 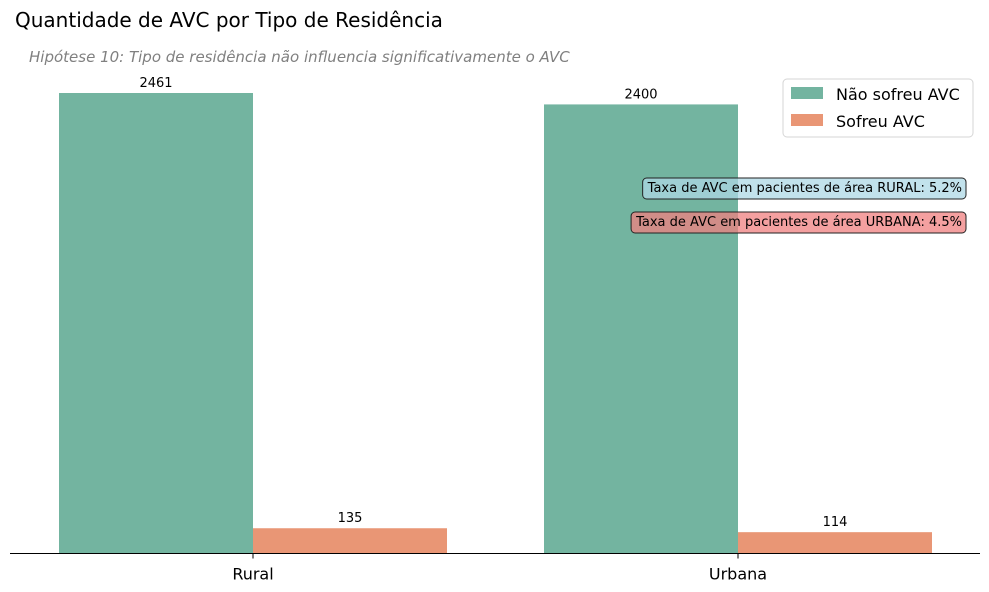 I want to click on bar-urbana-sofreu, so click(x=835, y=543).